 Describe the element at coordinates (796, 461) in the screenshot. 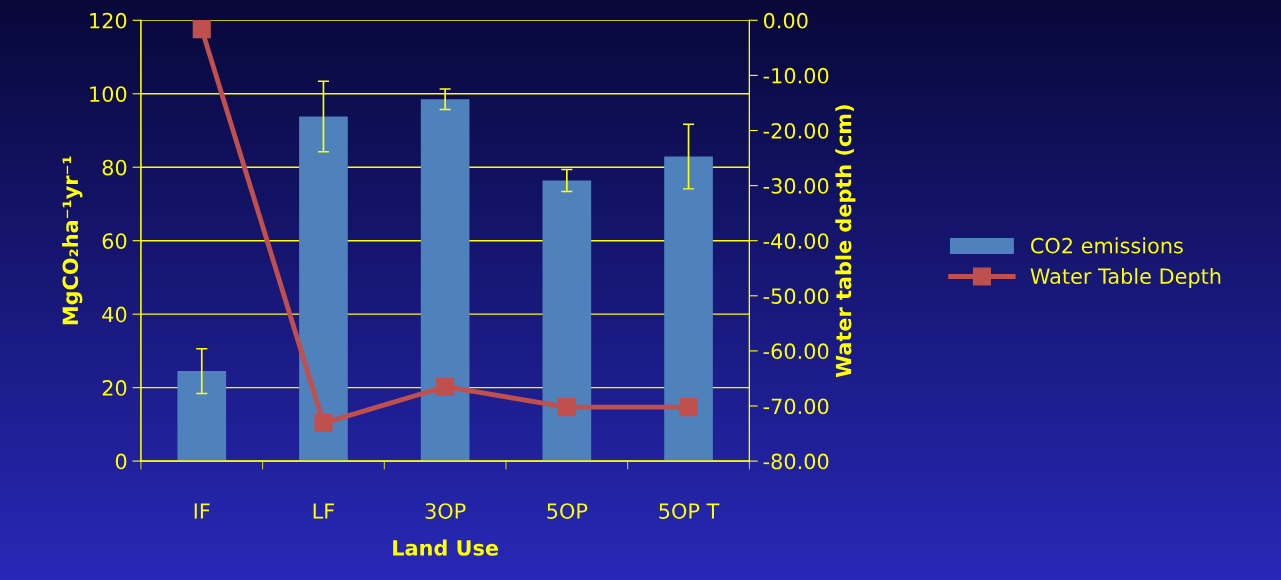

I see `y2-tick-label: -80.00` at that location.